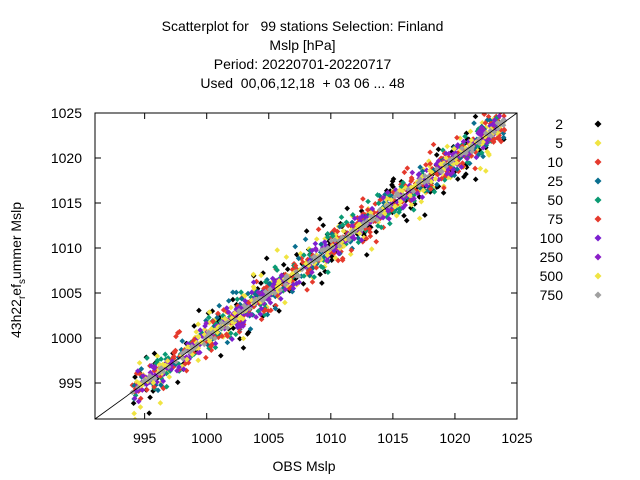  Describe the element at coordinates (145, 438) in the screenshot. I see `x-tick-label: 995` at that location.